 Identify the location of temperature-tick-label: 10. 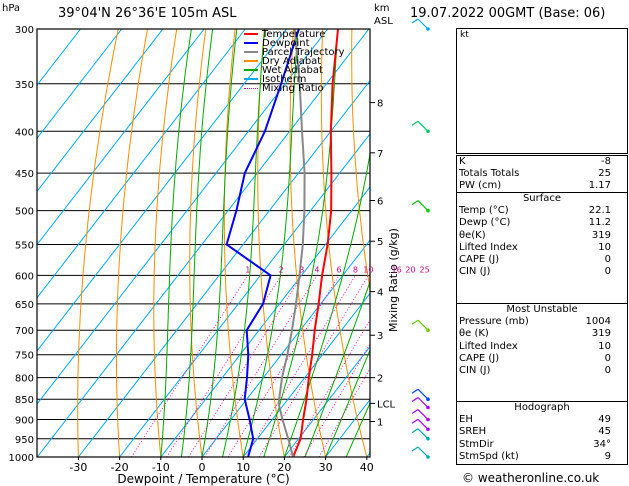
(243, 467).